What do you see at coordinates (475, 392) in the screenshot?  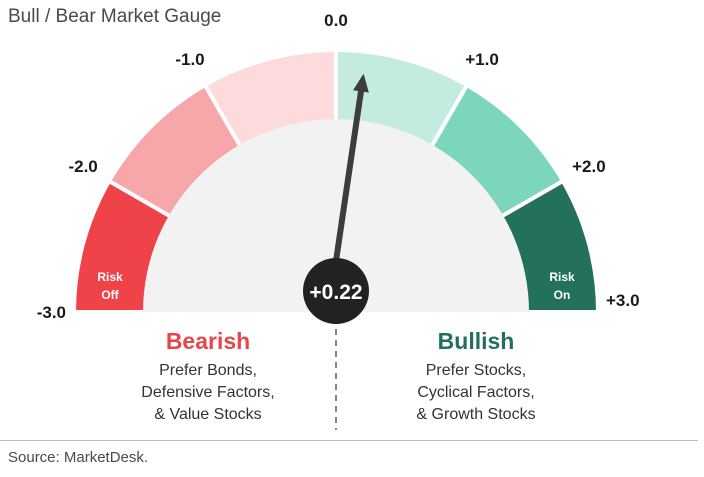 I see `bullish-desc-line2: Cyclical Factors,` at bounding box center [475, 392].